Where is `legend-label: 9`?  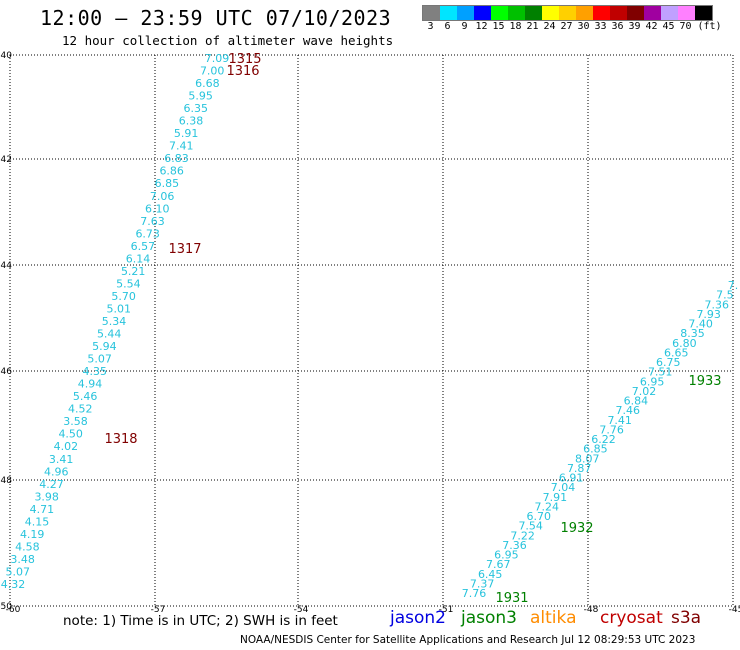
legend-label: 9 is located at coordinates (464, 26).